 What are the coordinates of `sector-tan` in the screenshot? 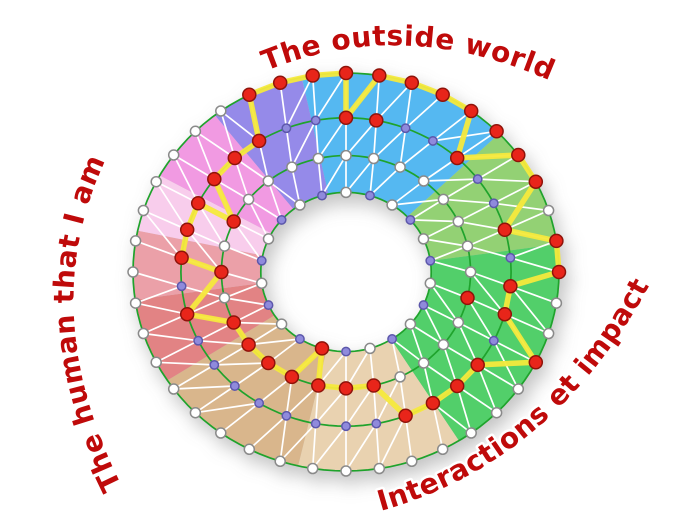 It's located at (247, 390).